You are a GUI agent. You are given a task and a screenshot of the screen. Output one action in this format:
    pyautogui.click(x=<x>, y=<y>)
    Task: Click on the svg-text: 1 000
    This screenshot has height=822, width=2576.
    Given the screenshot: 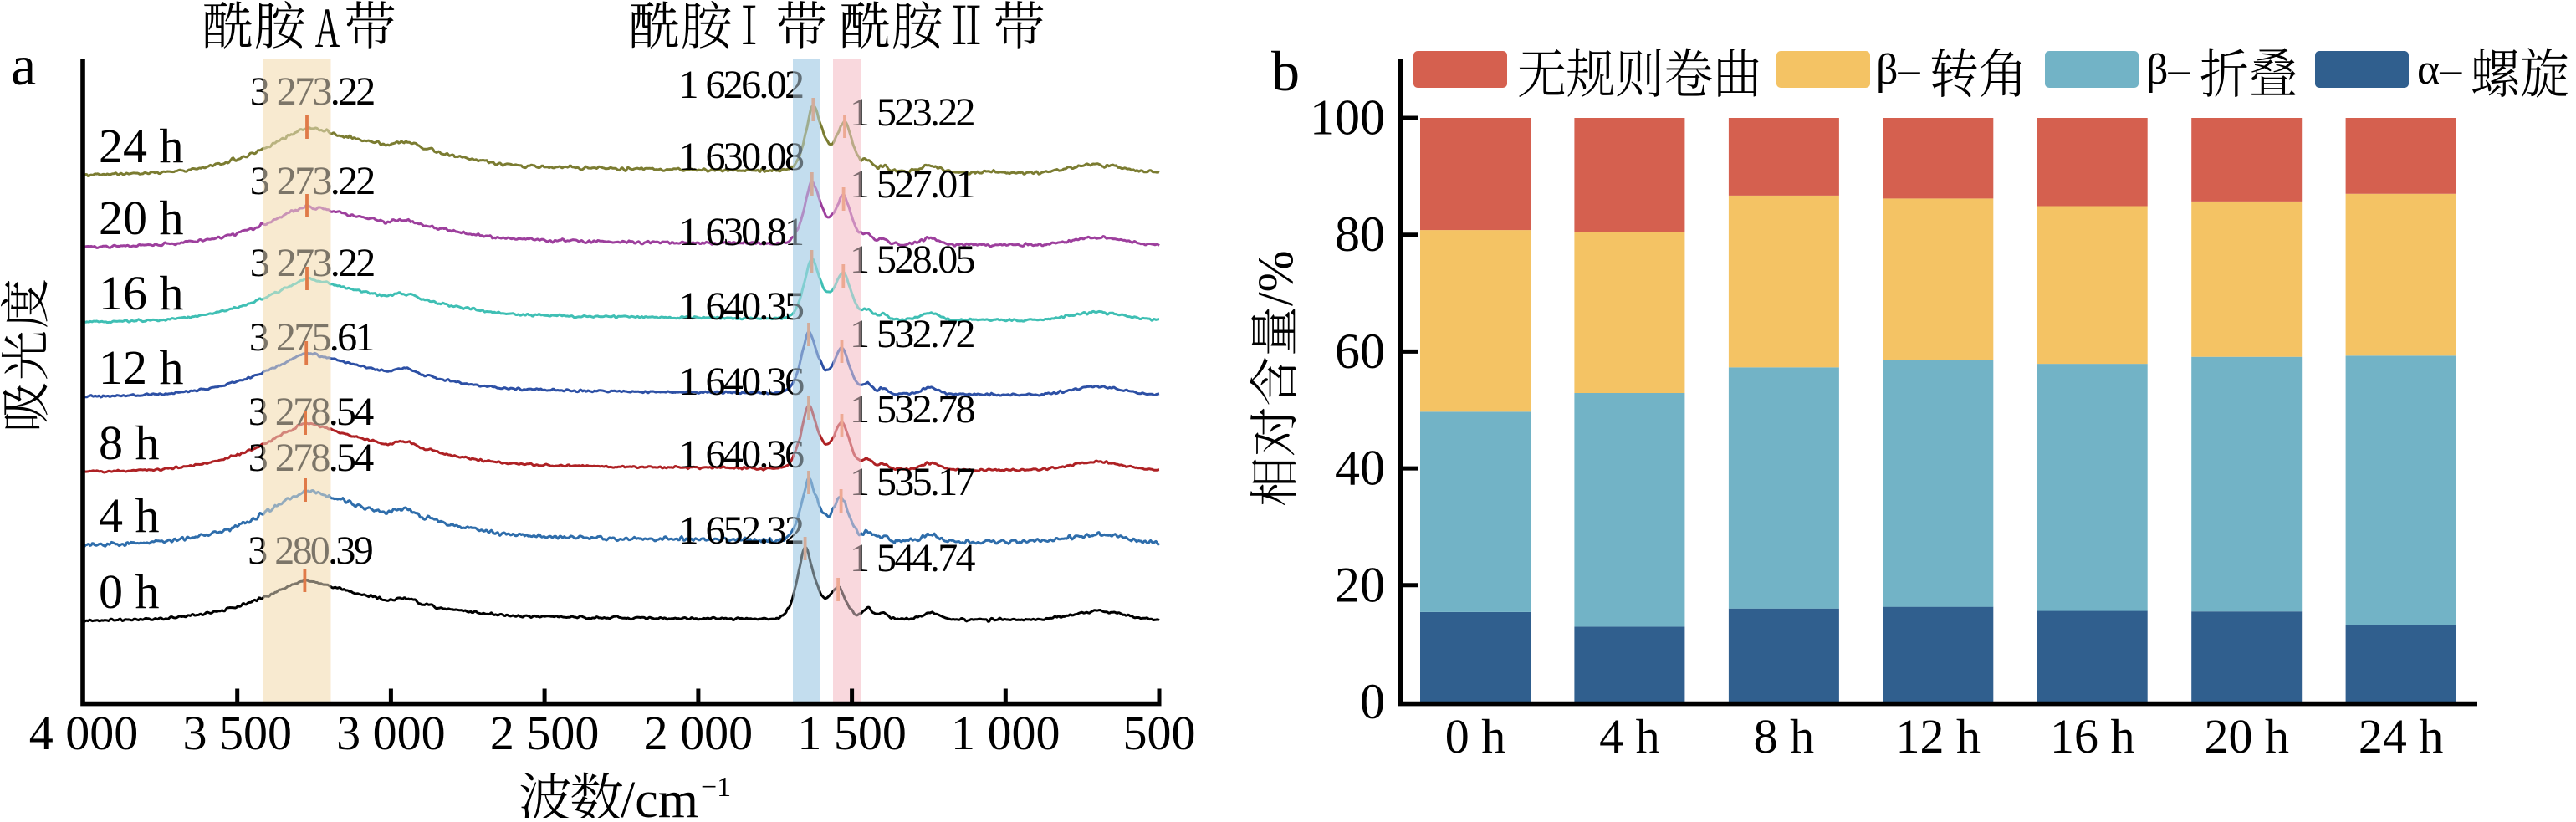 What is the action you would take?
    pyautogui.click(x=1006, y=733)
    